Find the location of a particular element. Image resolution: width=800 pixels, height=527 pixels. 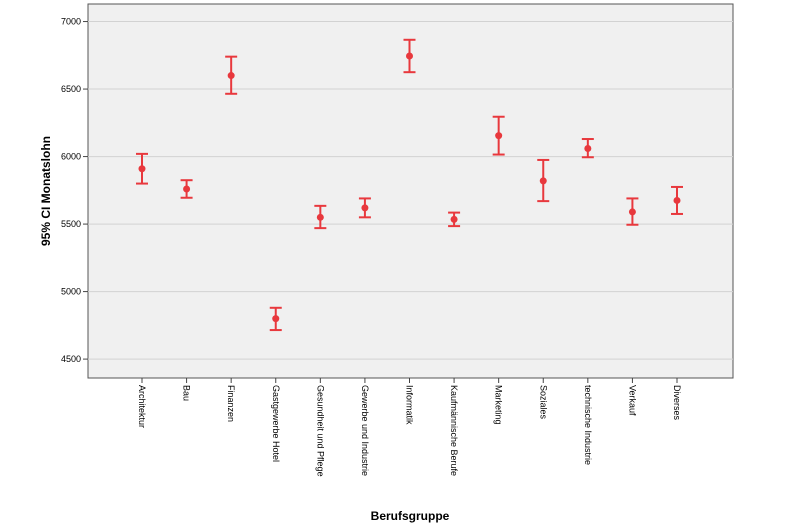

y-axis: 4500 5000 5500 6000 6500 7000 is located at coordinates (74, 190).